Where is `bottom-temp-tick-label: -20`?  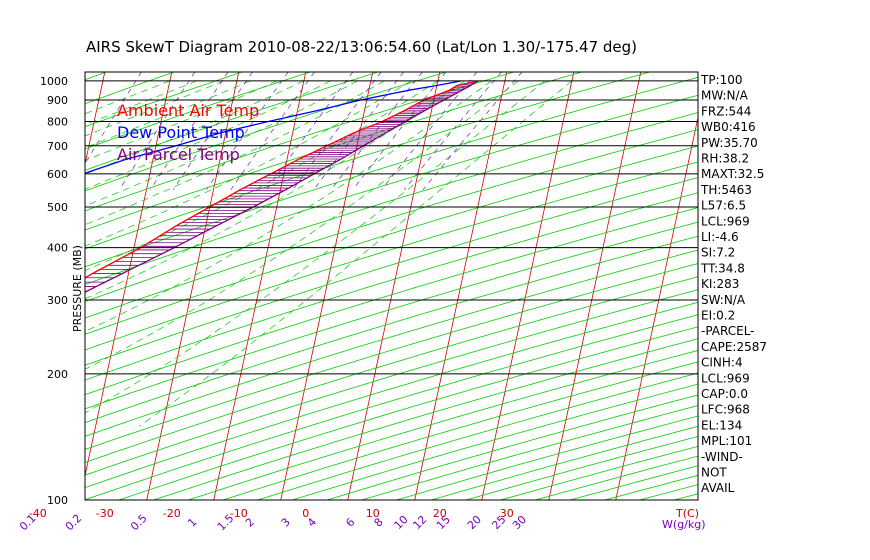
bottom-temp-tick-label: -20 is located at coordinates (172, 513).